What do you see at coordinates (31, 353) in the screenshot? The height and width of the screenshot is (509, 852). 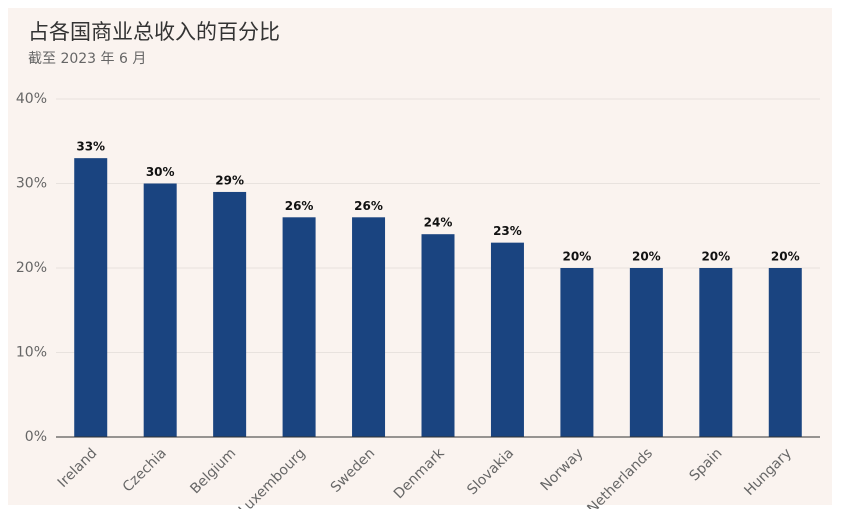 I see `y-tick-label: 10%` at bounding box center [31, 353].